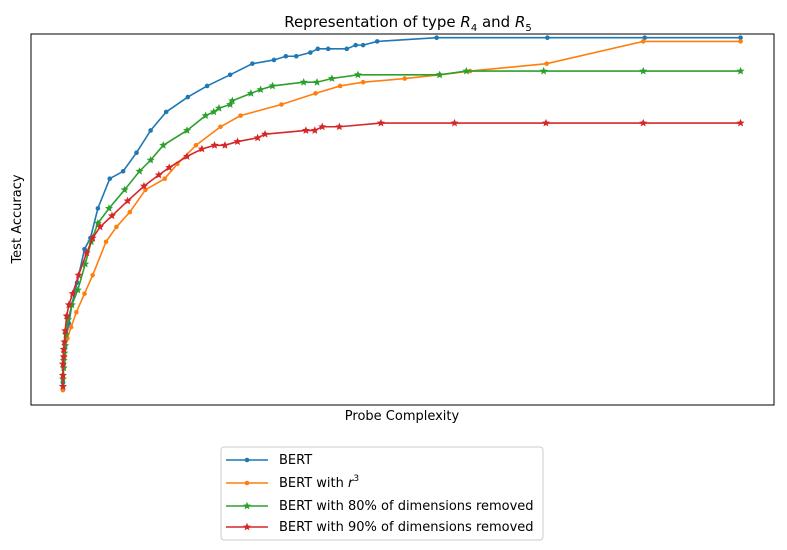  Describe the element at coordinates (295, 460) in the screenshot. I see `legend-label-bert: BERT` at that location.